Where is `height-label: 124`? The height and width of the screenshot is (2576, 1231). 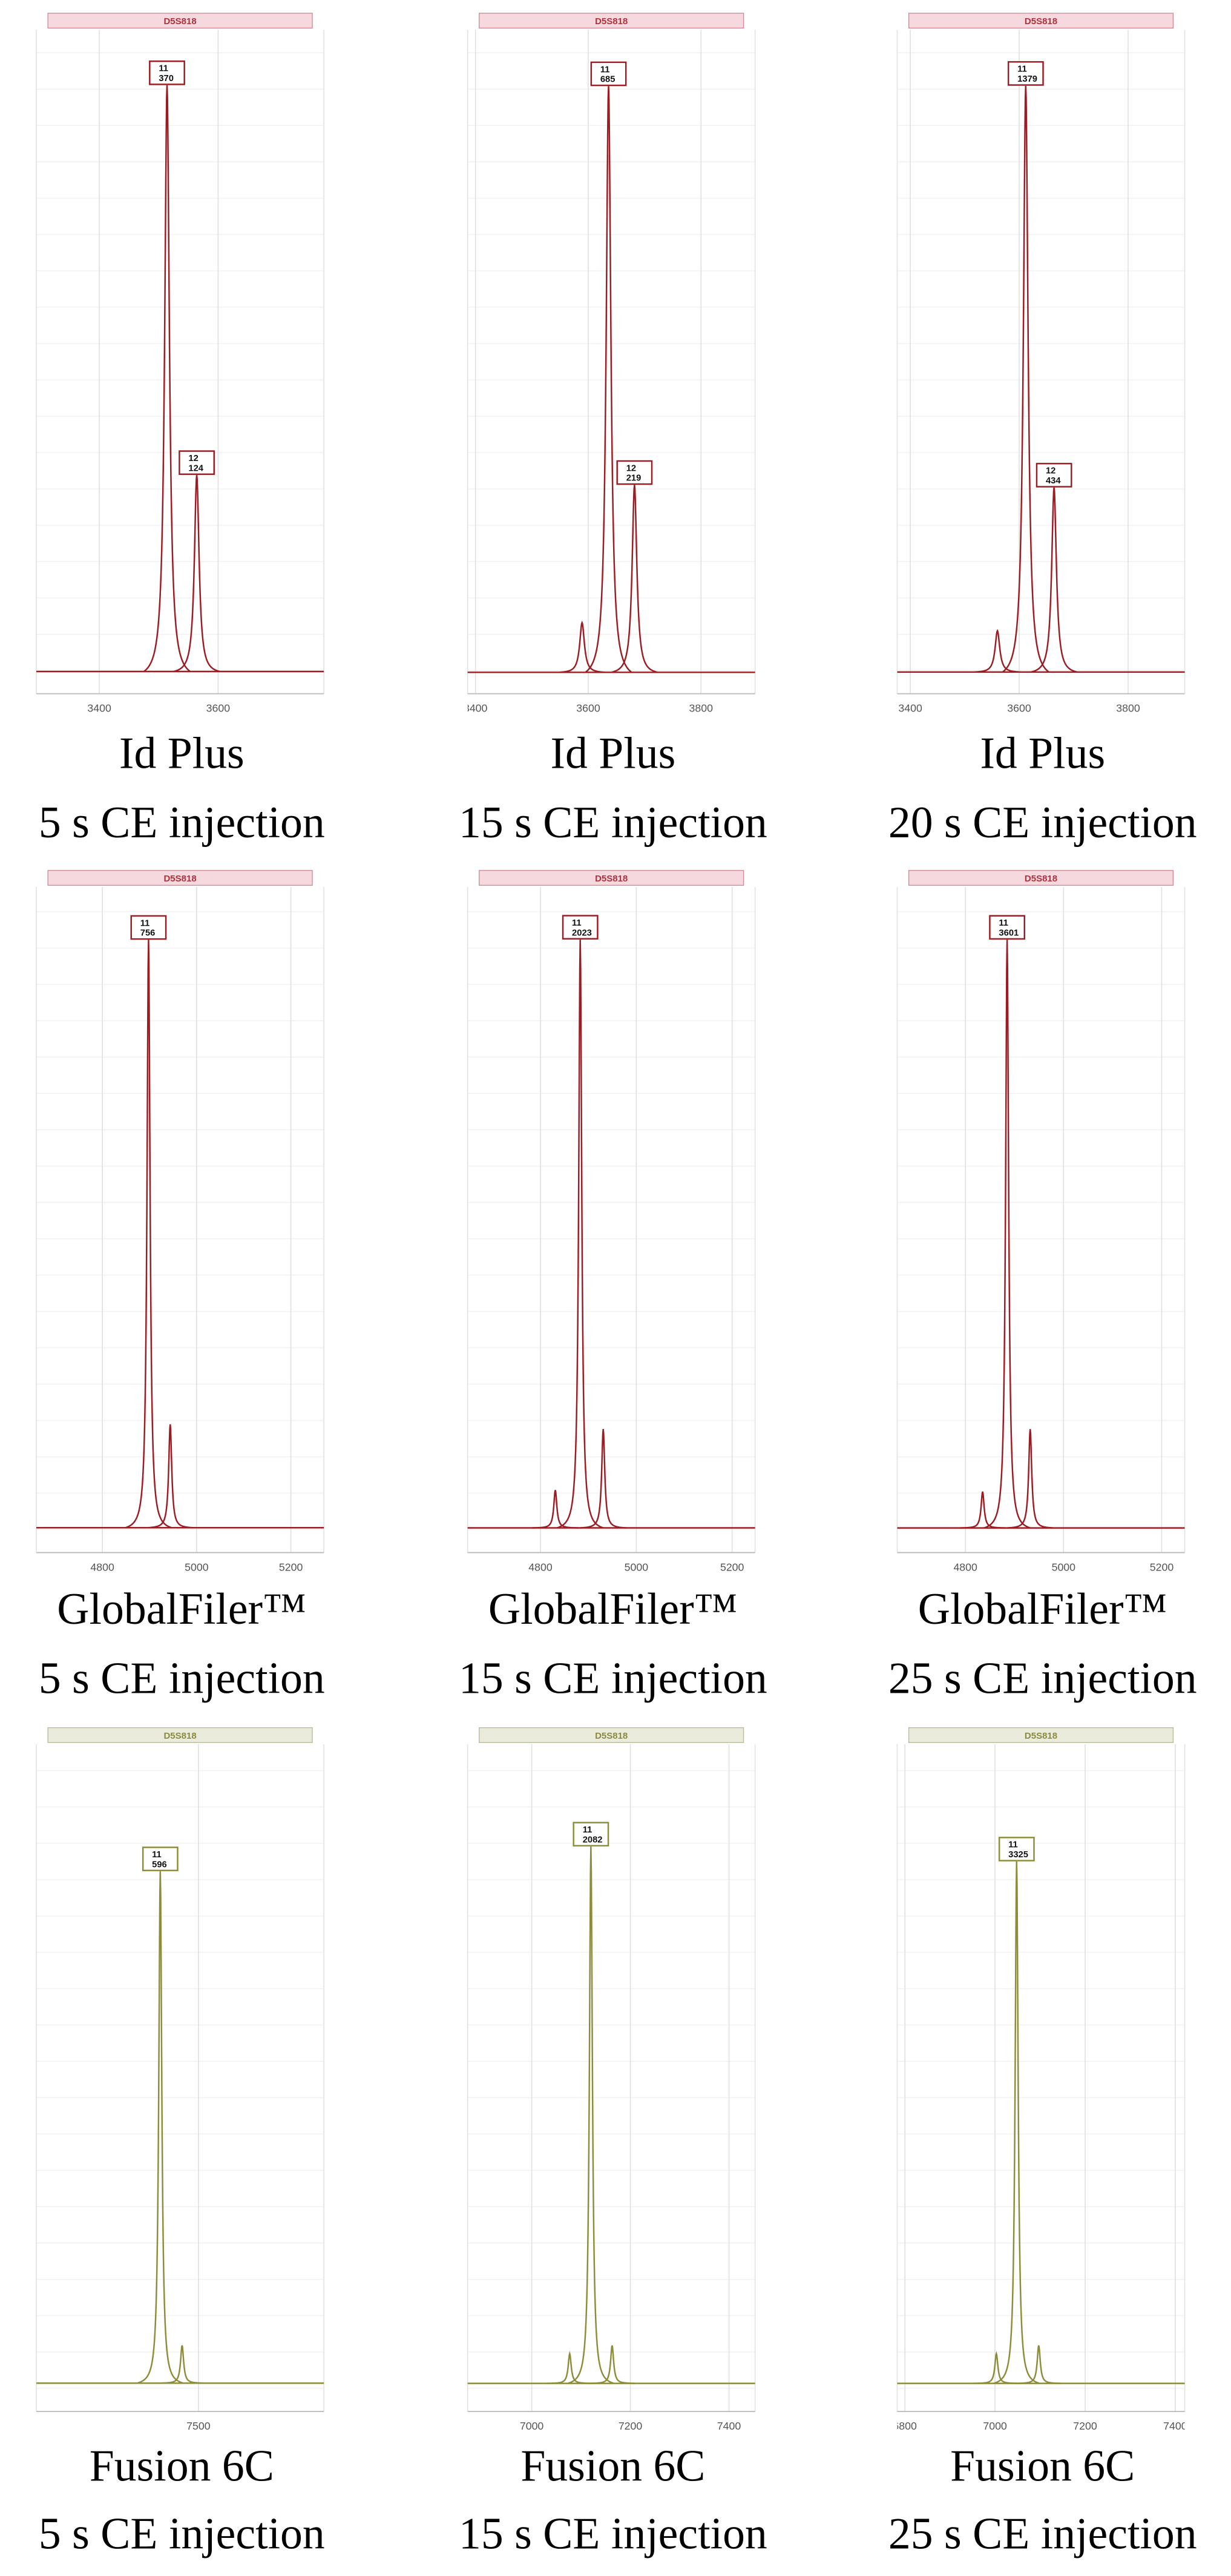 height-label: 124 is located at coordinates (195, 468).